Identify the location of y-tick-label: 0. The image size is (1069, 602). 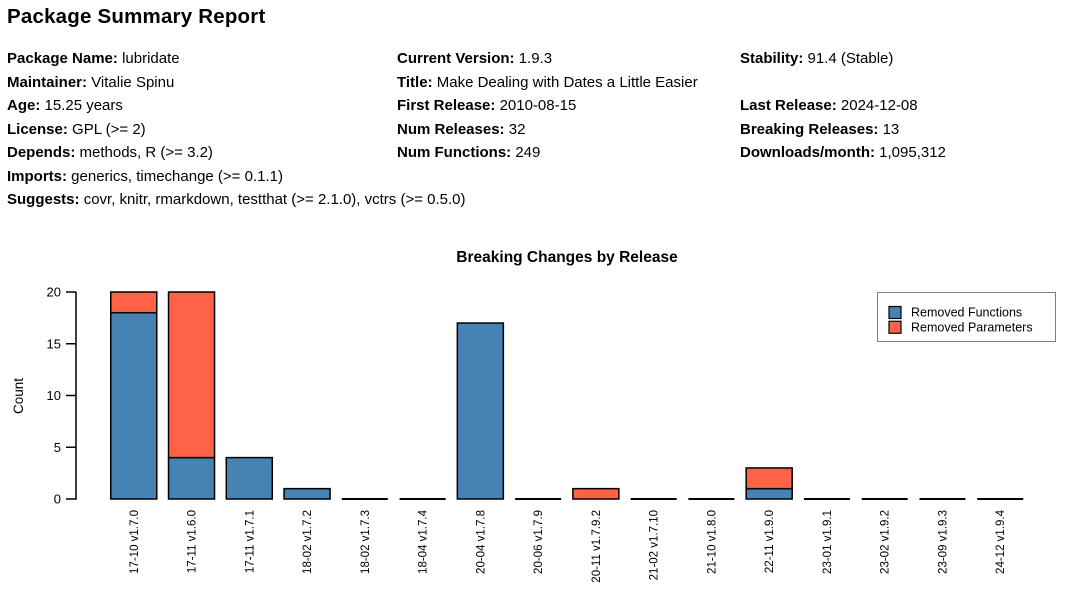
(57, 499).